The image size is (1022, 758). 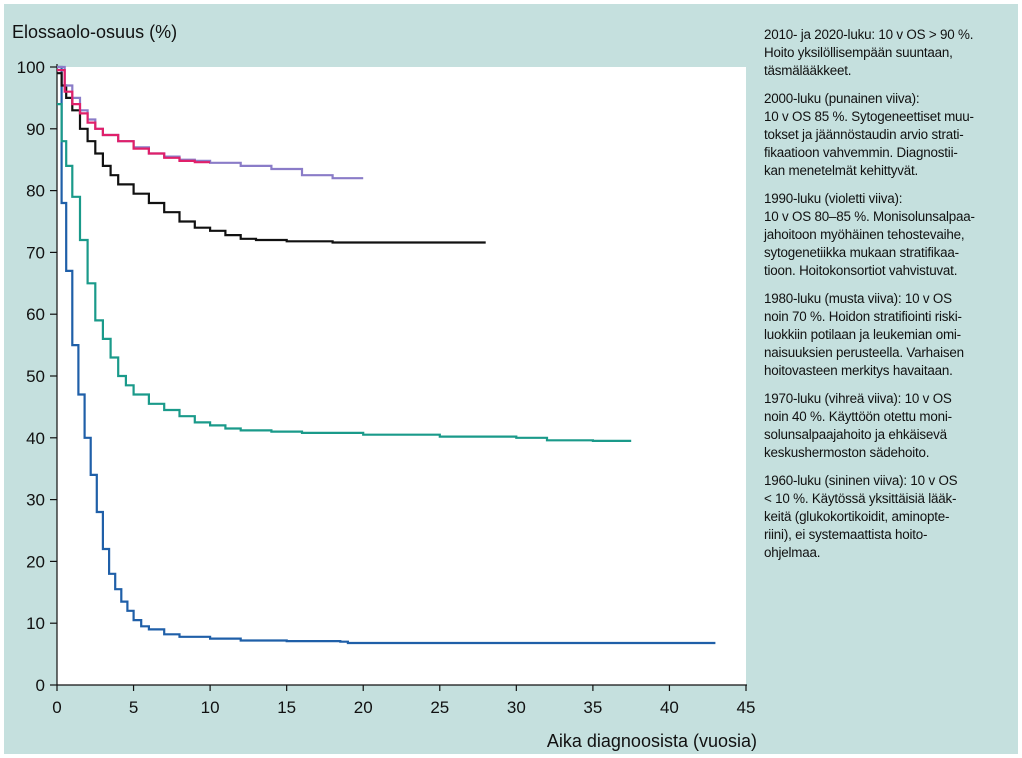 I want to click on x-tick-label: 20, so click(x=363, y=707).